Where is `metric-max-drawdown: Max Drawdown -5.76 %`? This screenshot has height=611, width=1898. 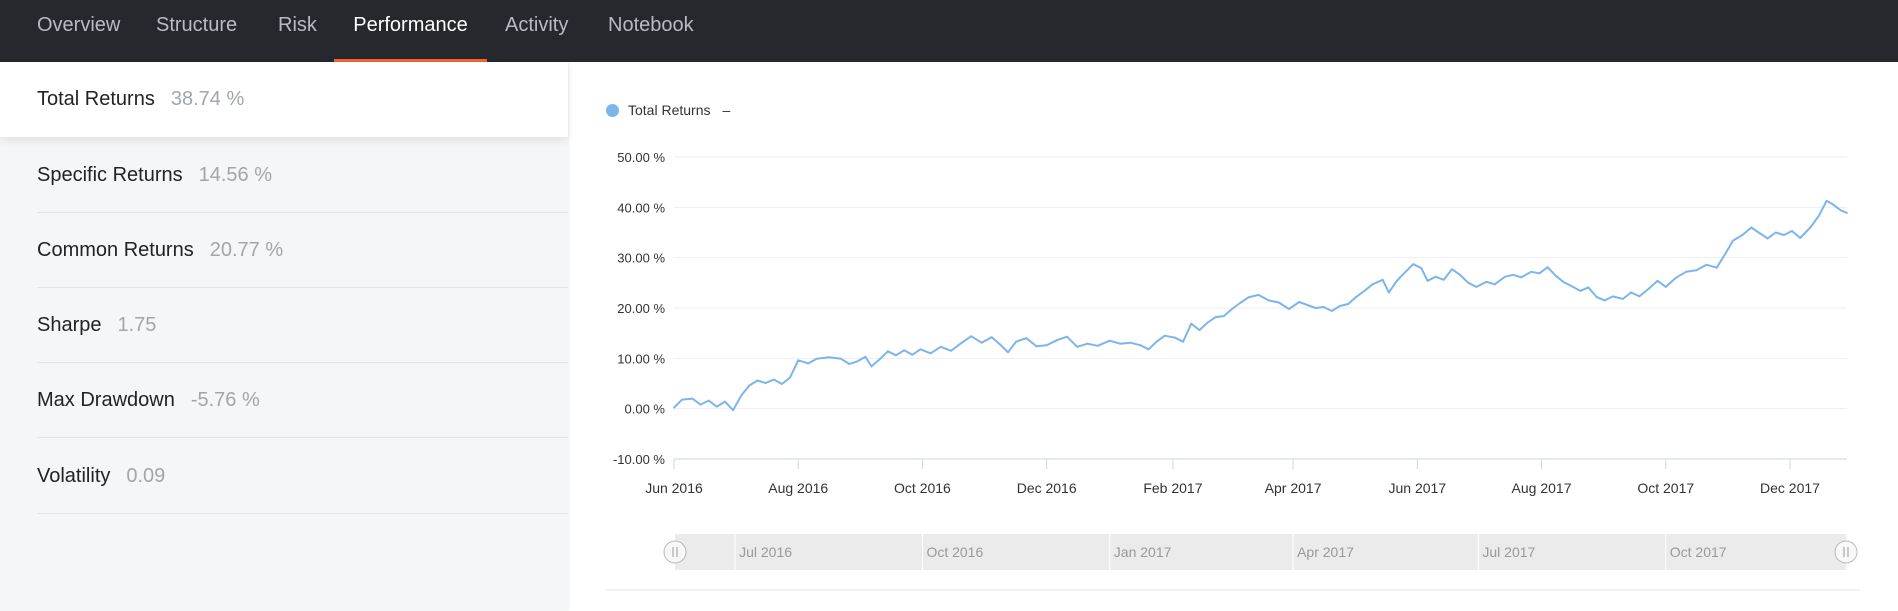
metric-max-drawdown: Max Drawdown -5.76 % is located at coordinates (302, 400).